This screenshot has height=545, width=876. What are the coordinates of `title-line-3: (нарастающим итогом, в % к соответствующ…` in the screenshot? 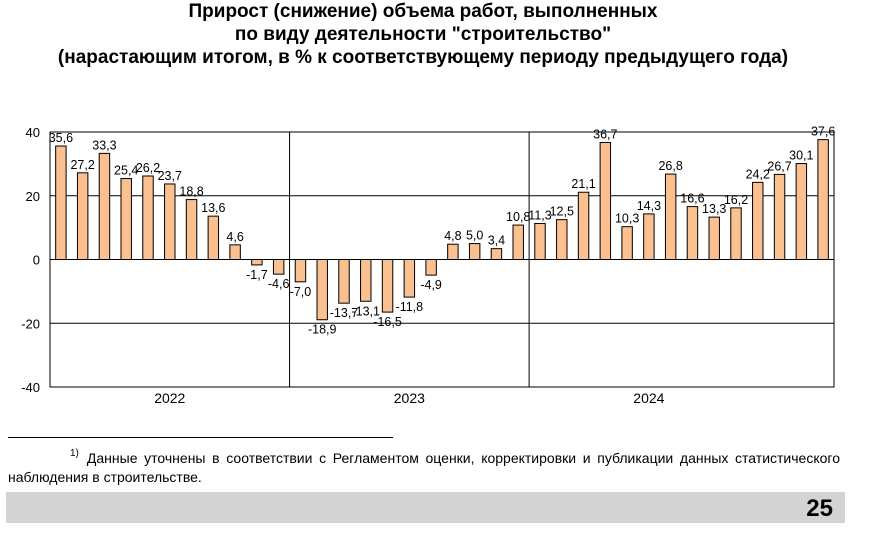 It's located at (423, 57).